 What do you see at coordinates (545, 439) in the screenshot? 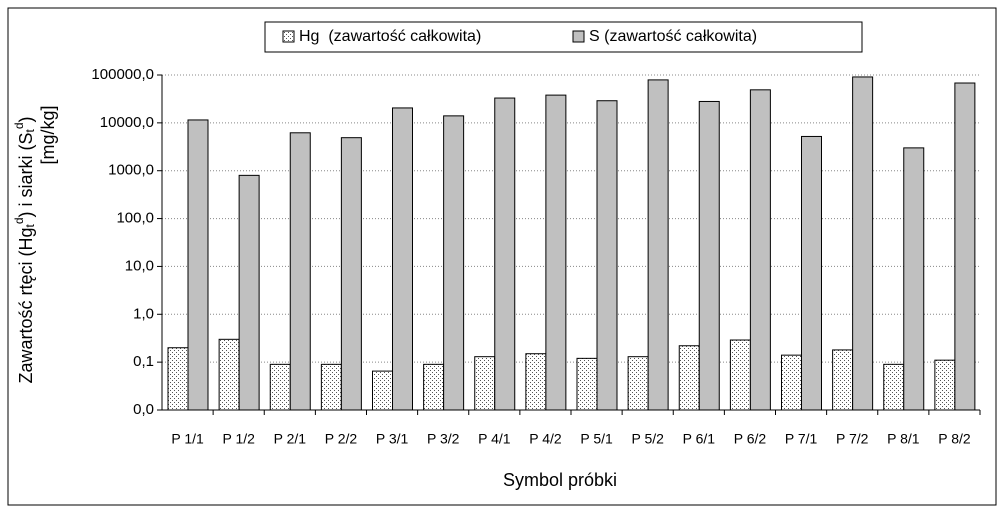
I see `x-tick-label: P 4/2` at bounding box center [545, 439].